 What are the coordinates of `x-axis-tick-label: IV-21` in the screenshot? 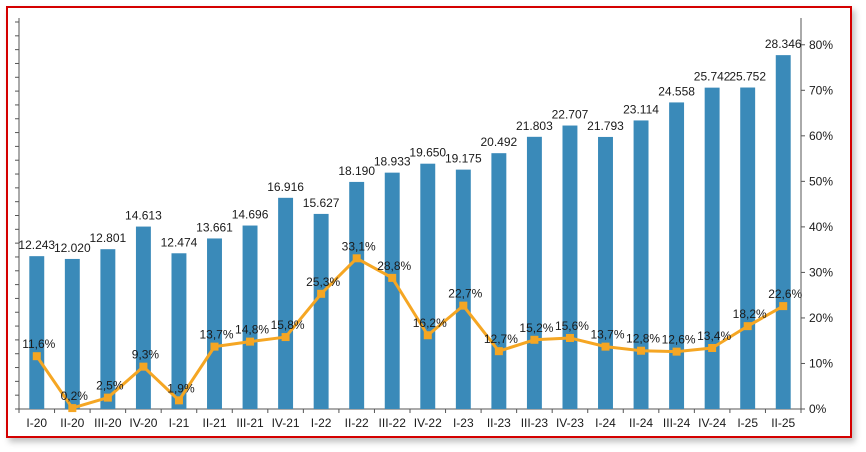 It's located at (286, 423).